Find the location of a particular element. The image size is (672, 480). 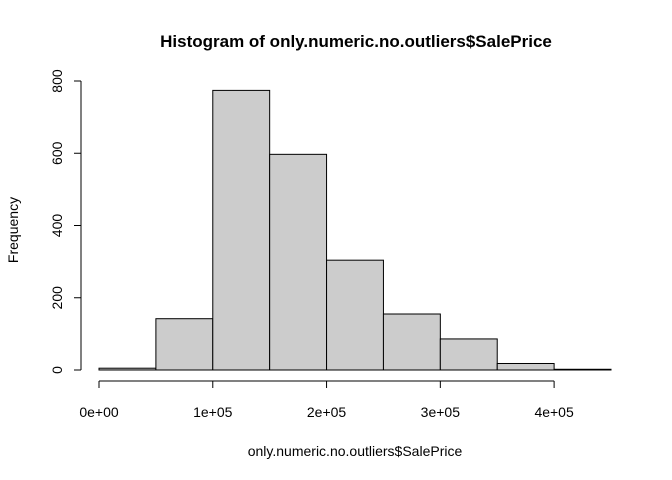

y-tick-label: 800 is located at coordinates (57, 81).